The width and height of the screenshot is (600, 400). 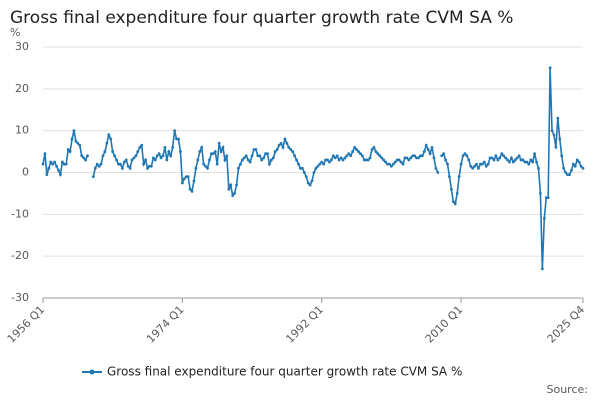 I want to click on x-tick-label: 1974 Q1, so click(x=165, y=324).